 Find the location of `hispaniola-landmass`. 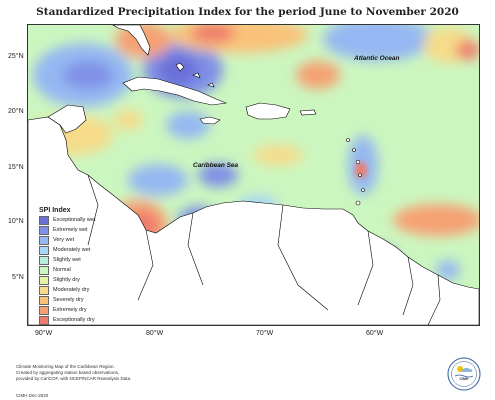

hispaniola-landmass is located at coordinates (268, 111).